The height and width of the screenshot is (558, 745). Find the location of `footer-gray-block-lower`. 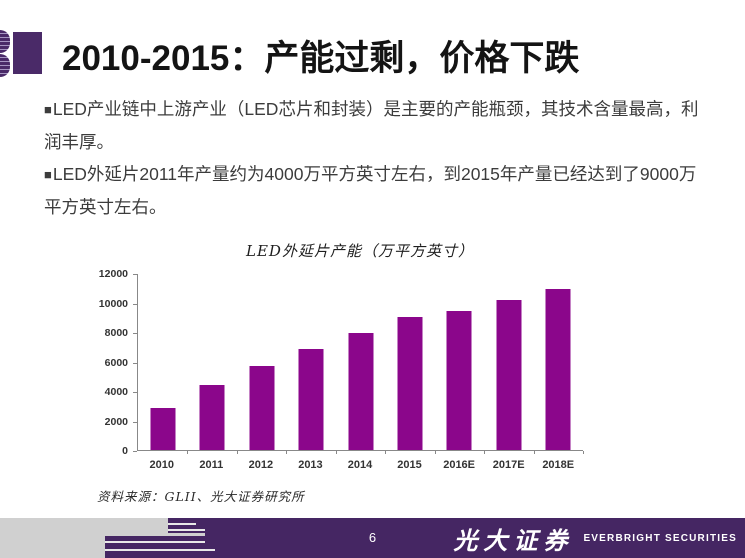

footer-gray-block-lower is located at coordinates (52, 546).